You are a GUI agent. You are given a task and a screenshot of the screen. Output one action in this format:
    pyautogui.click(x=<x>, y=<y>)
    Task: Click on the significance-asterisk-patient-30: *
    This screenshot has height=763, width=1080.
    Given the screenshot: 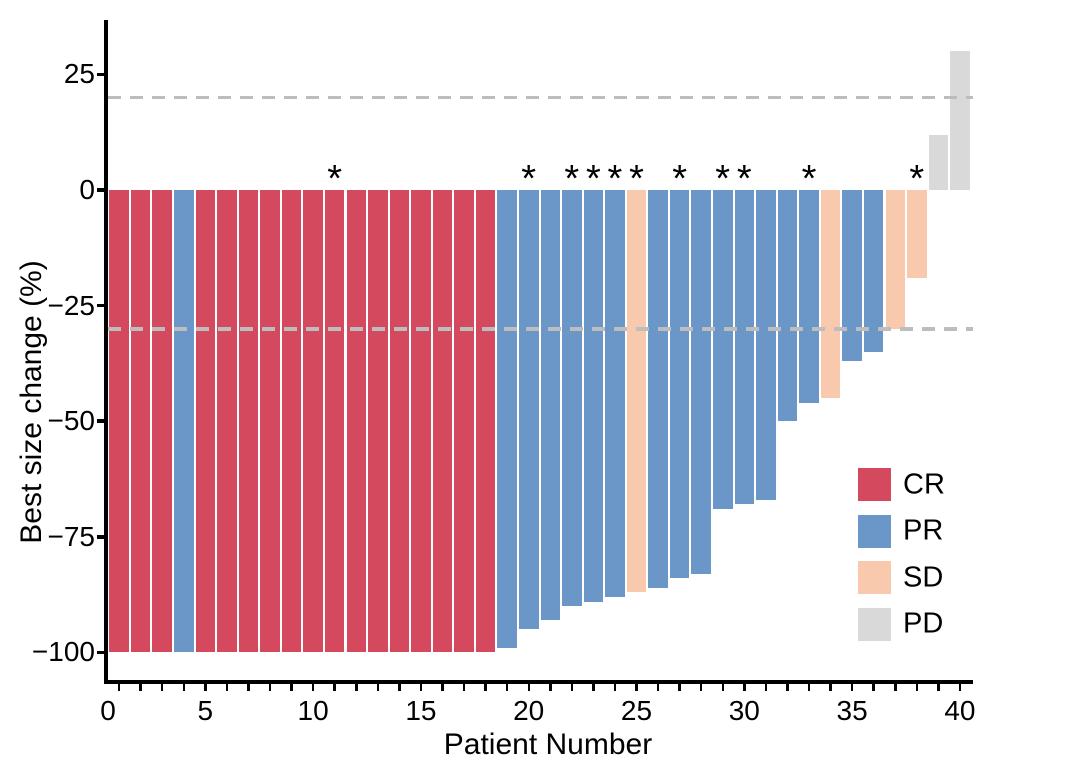 What is the action you would take?
    pyautogui.click(x=744, y=179)
    